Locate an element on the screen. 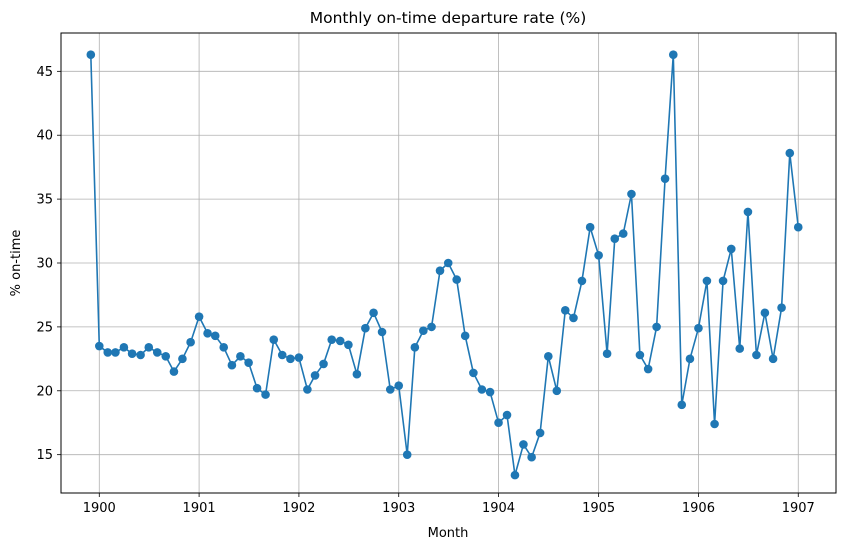 This screenshot has height=549, width=844. y-tick-label: 25 is located at coordinates (44, 327).